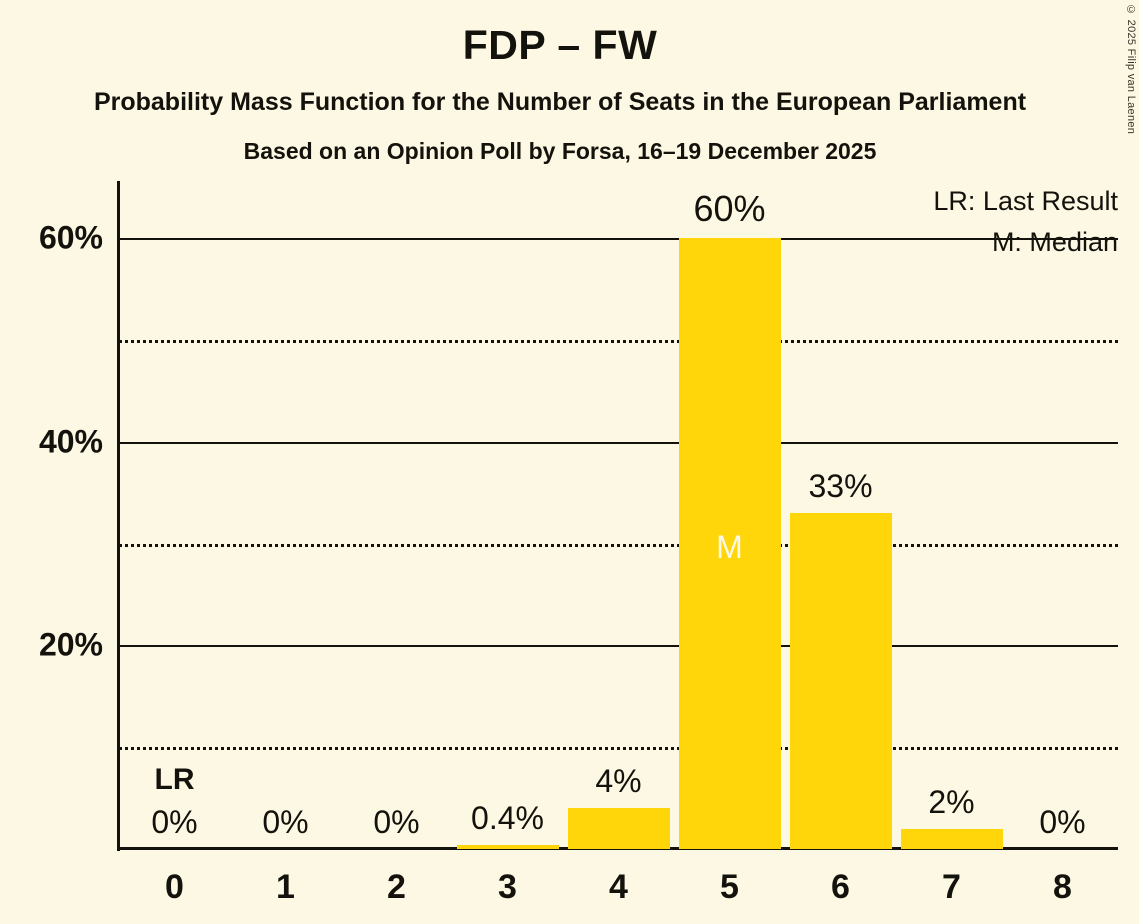 The height and width of the screenshot is (924, 1139). Describe the element at coordinates (507, 887) in the screenshot. I see `x-axis-tick-label: 3` at that location.